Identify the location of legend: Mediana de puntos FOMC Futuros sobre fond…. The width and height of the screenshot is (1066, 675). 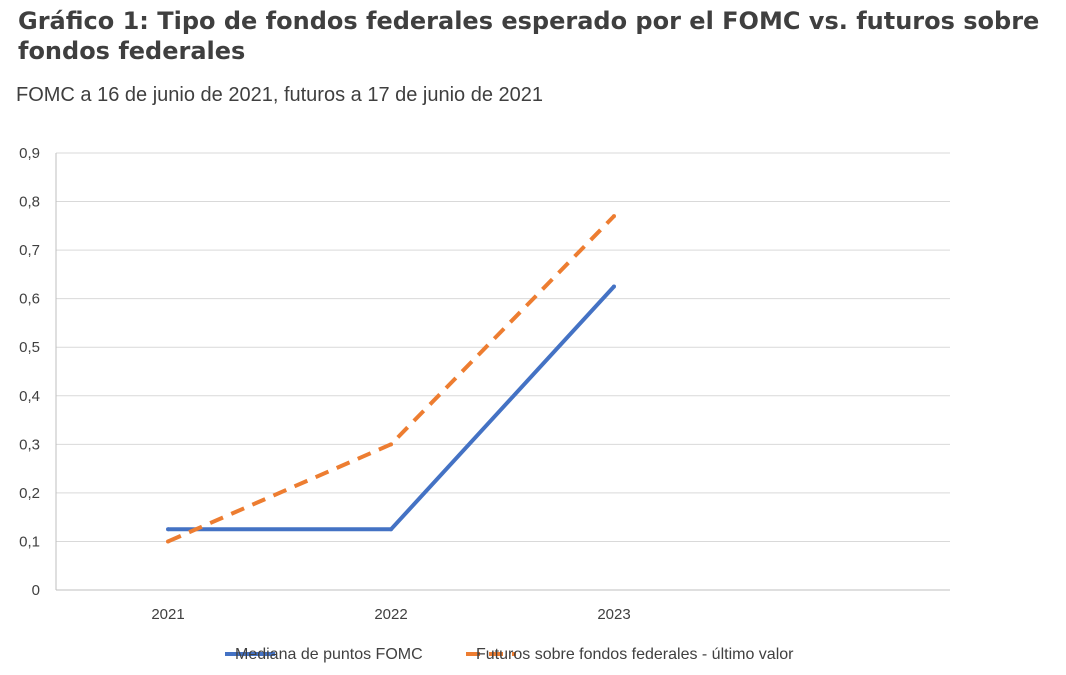
(509, 654).